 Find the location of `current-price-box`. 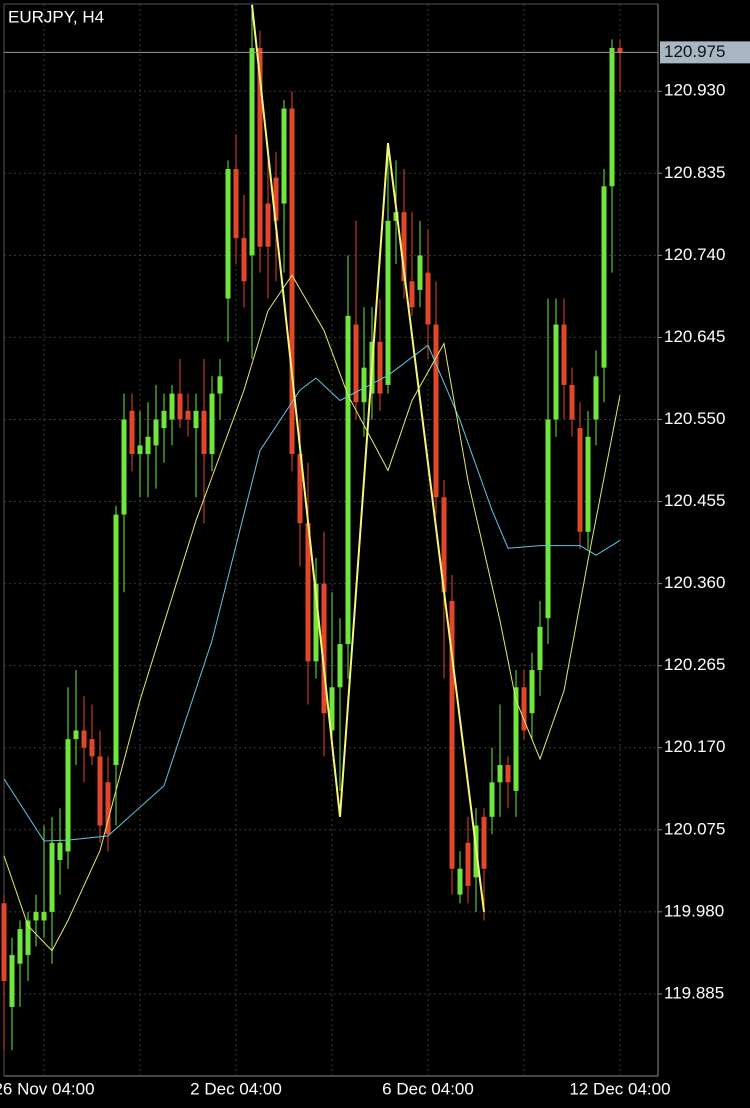

current-price-box is located at coordinates (705, 52).